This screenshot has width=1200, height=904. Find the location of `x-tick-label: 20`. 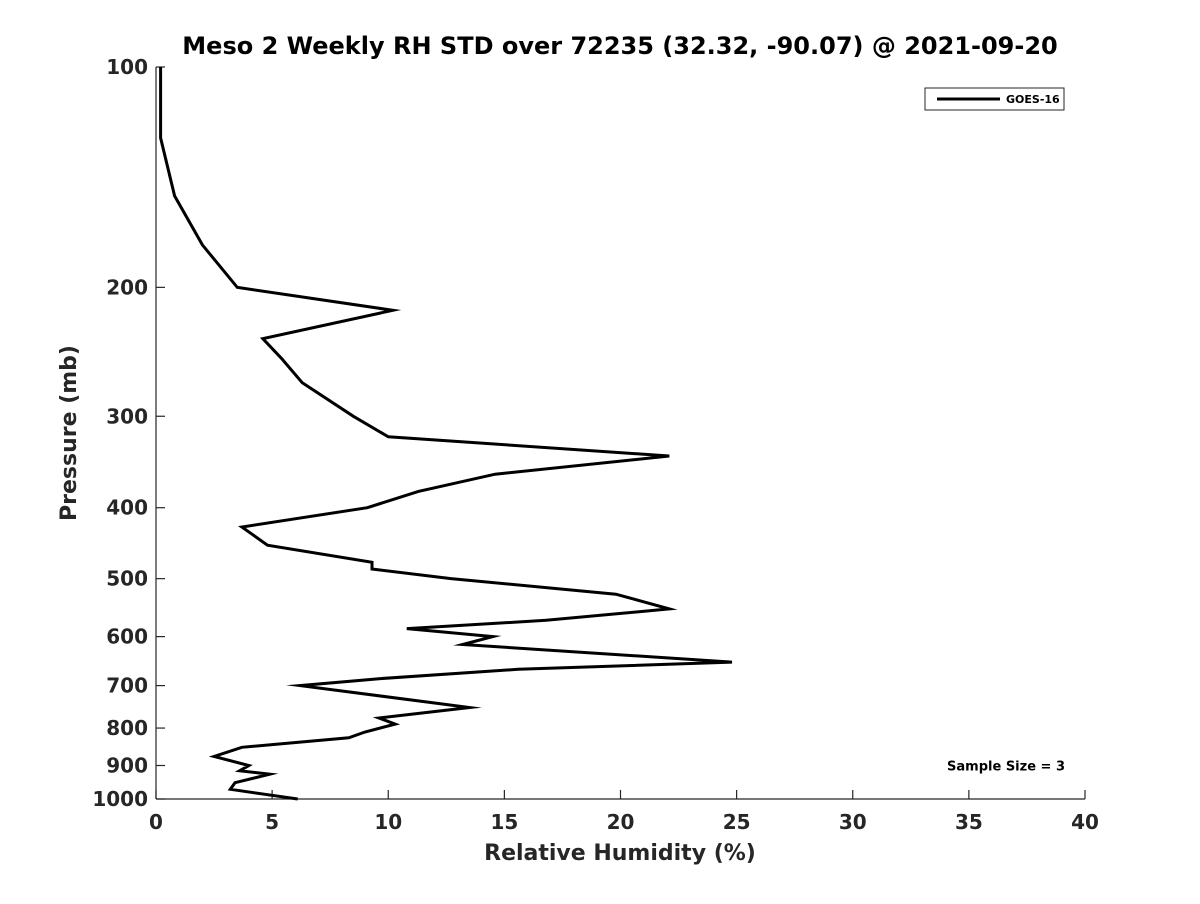

x-tick-label: 20 is located at coordinates (621, 822).